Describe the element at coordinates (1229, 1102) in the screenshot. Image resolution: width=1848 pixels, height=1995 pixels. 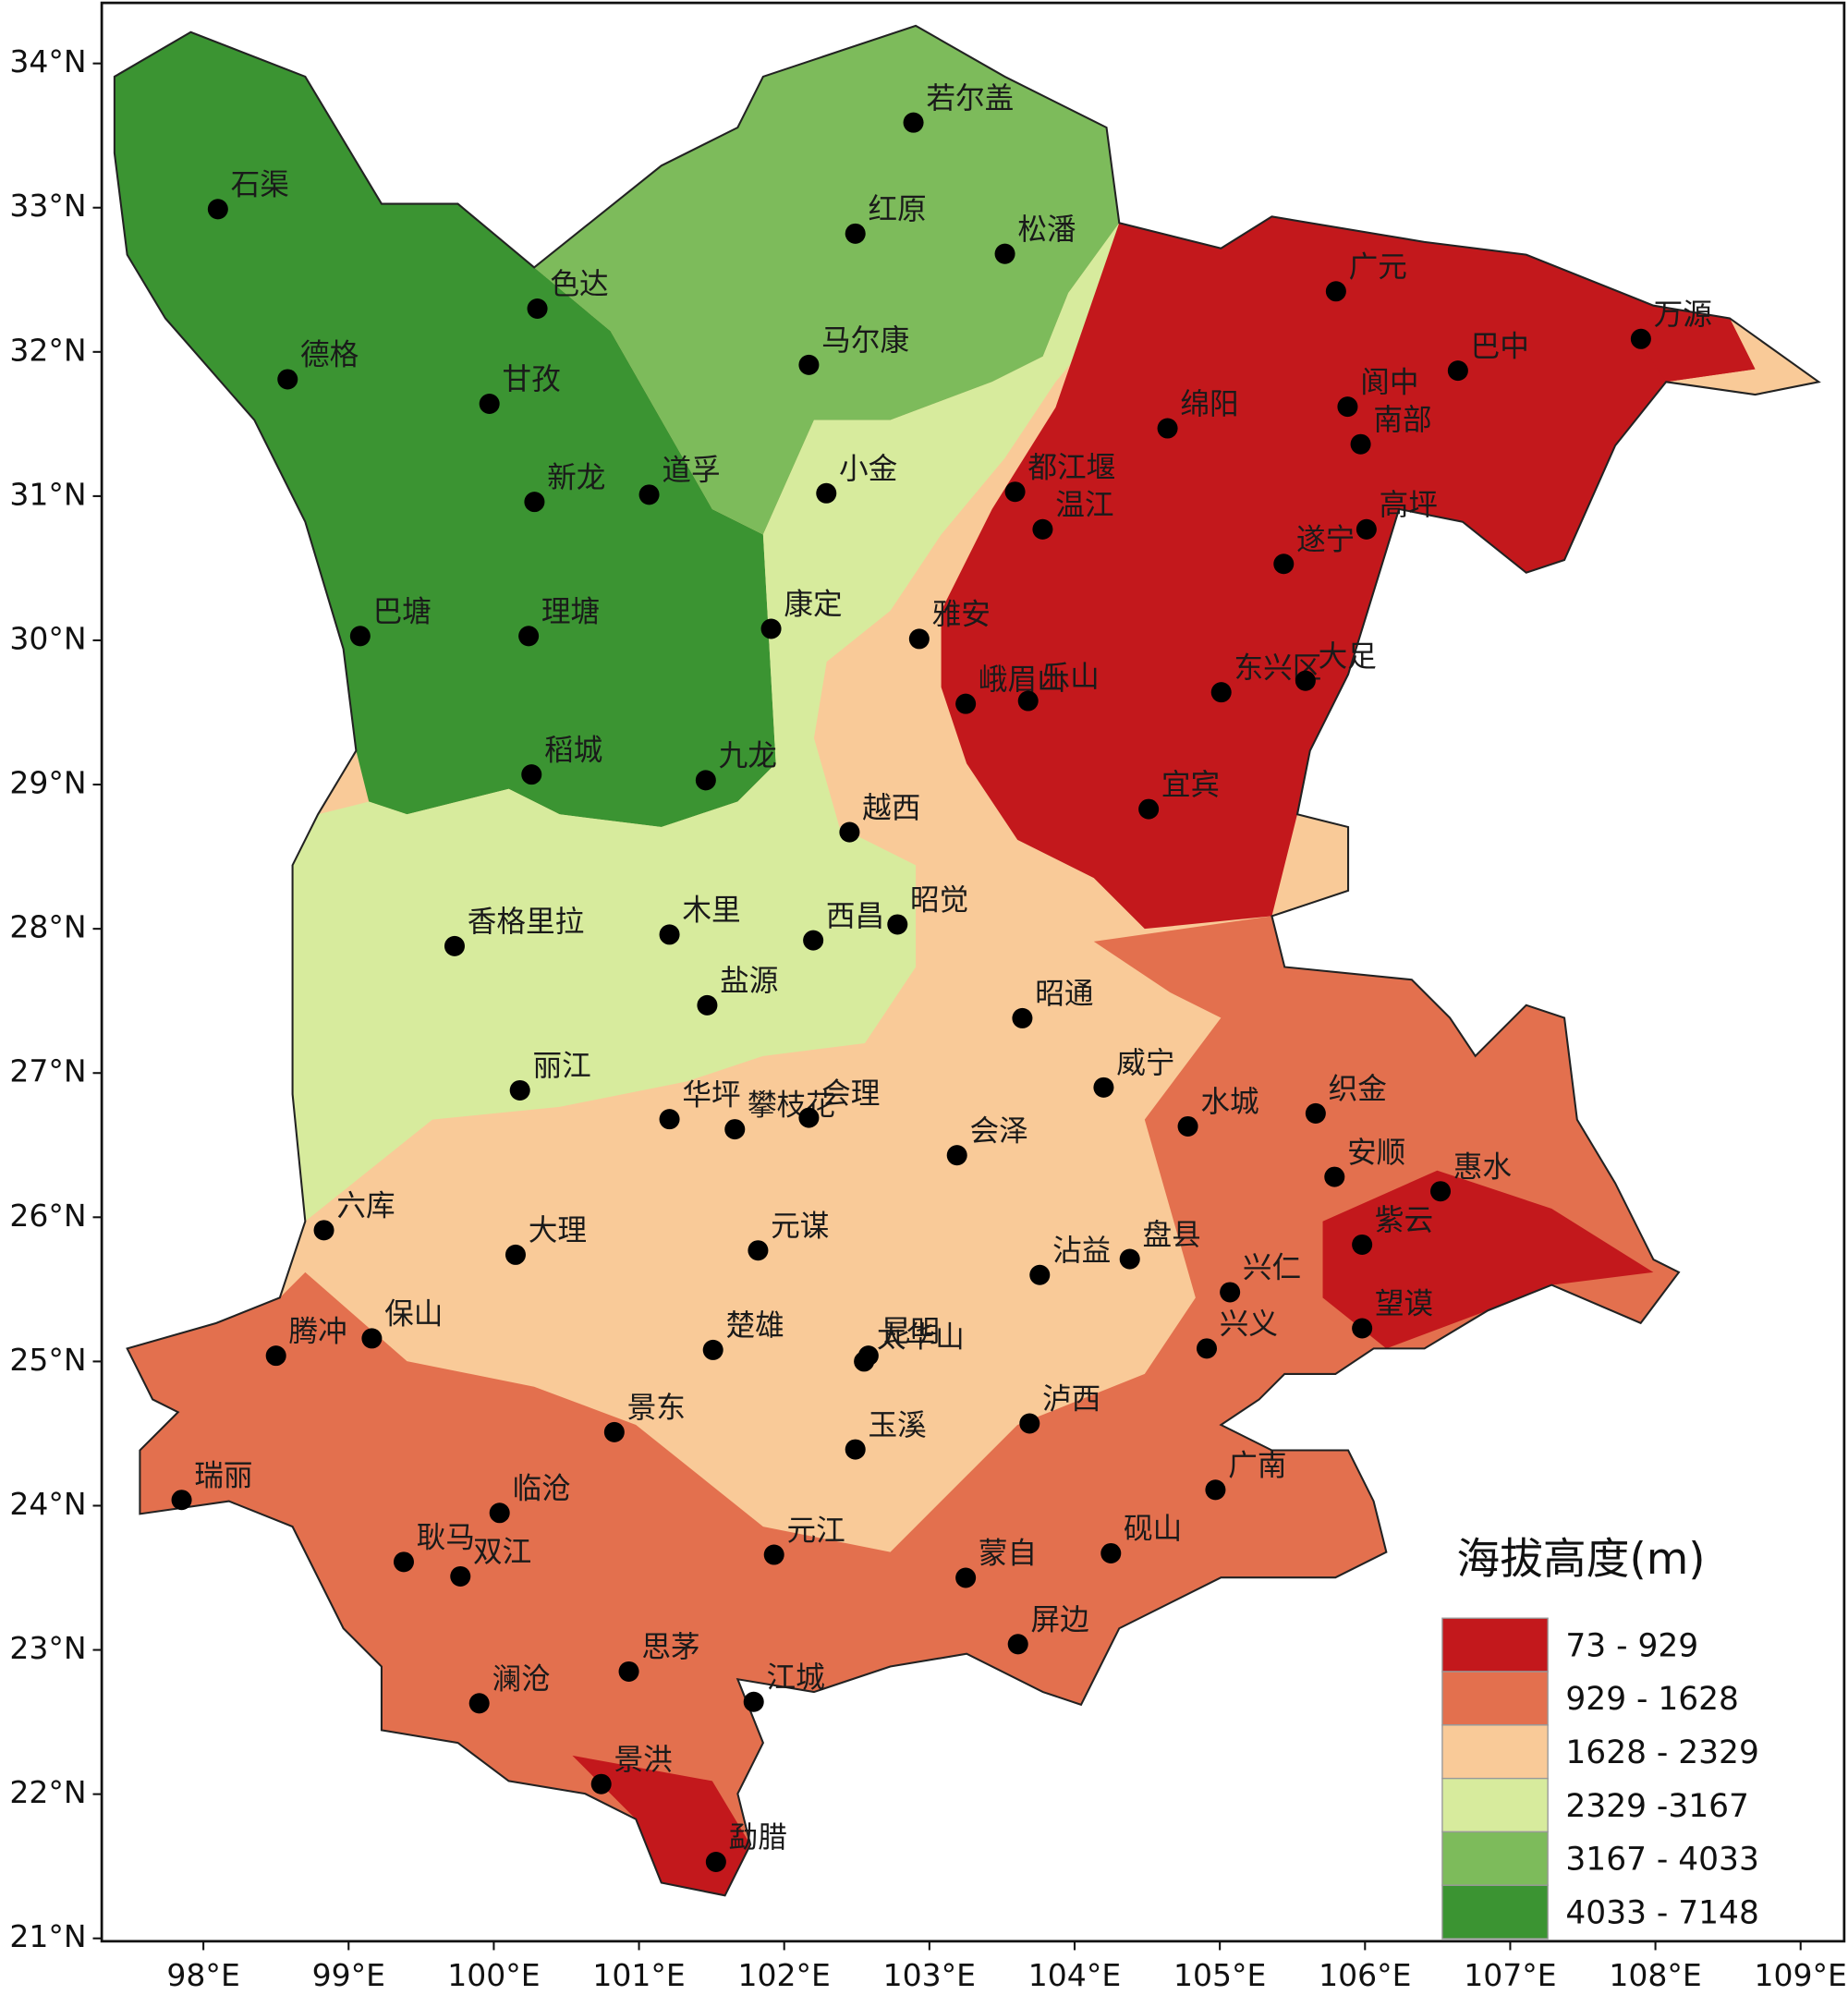
I see `station-label: 水城` at that location.